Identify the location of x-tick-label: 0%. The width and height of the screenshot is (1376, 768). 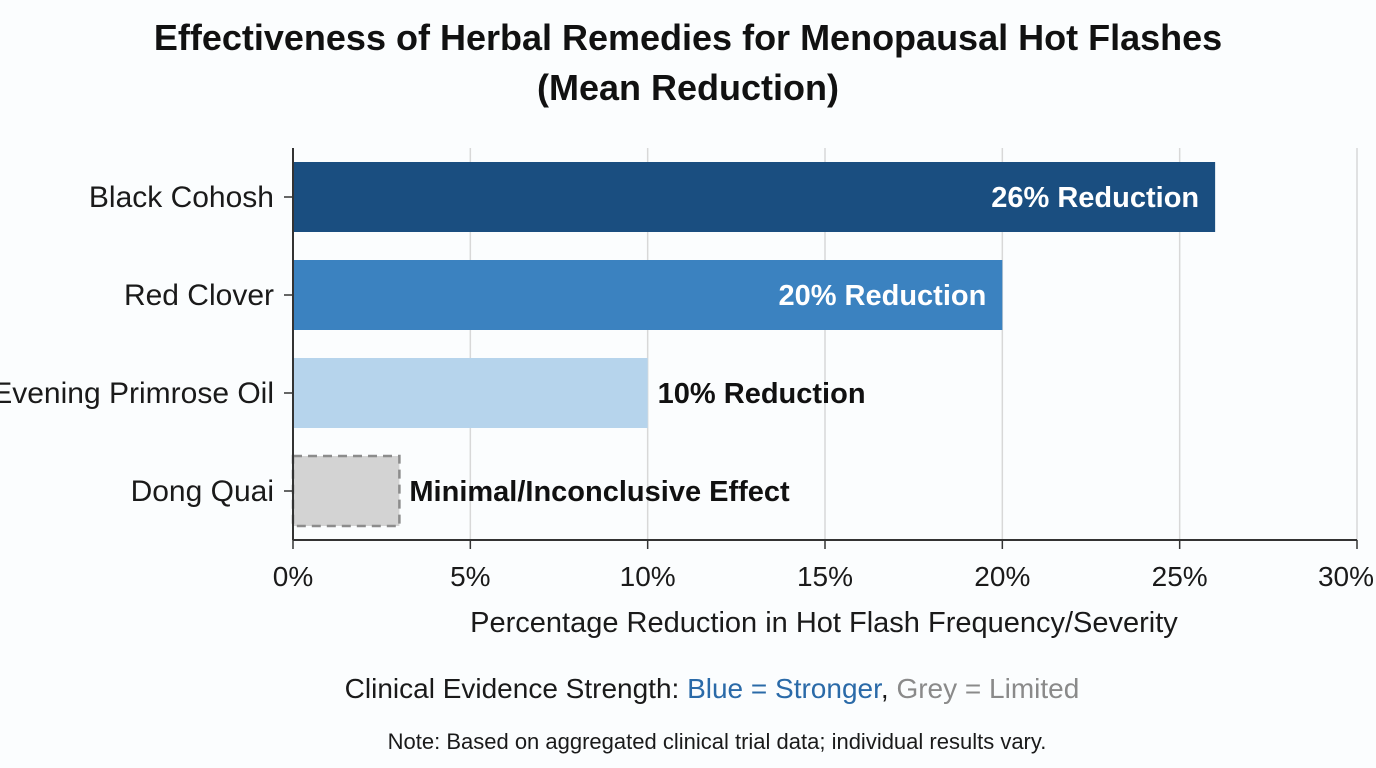
(293, 576).